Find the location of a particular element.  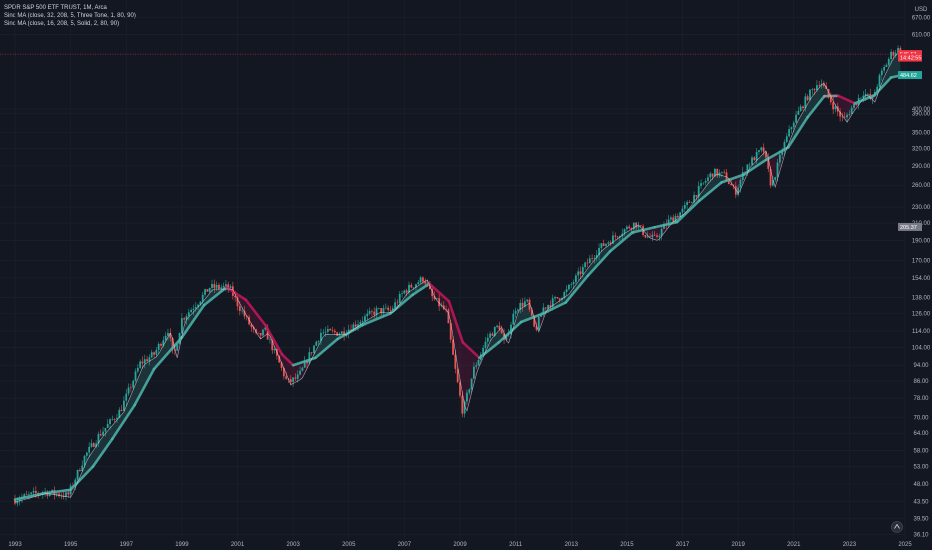

x-tick-label: 2021 is located at coordinates (794, 545).